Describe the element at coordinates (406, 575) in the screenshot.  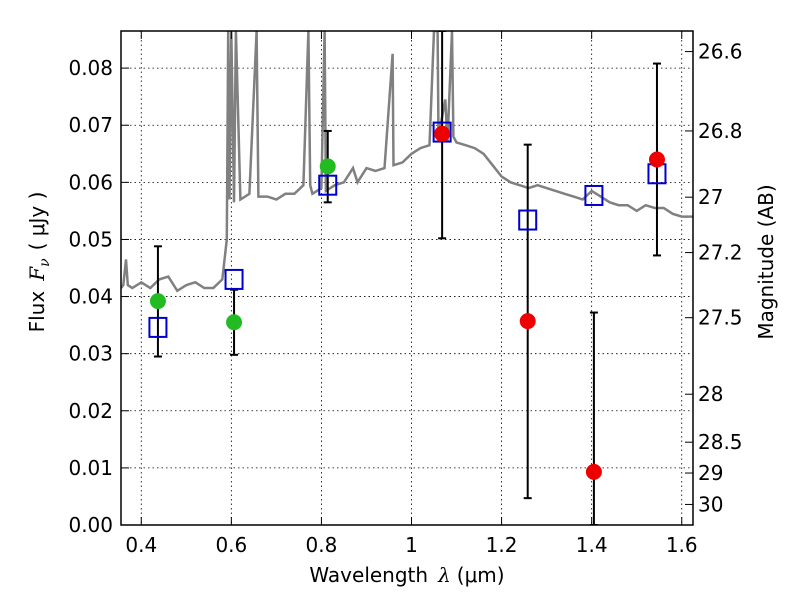
I see `x-axis-title: Wavelength λ (μm)` at that location.